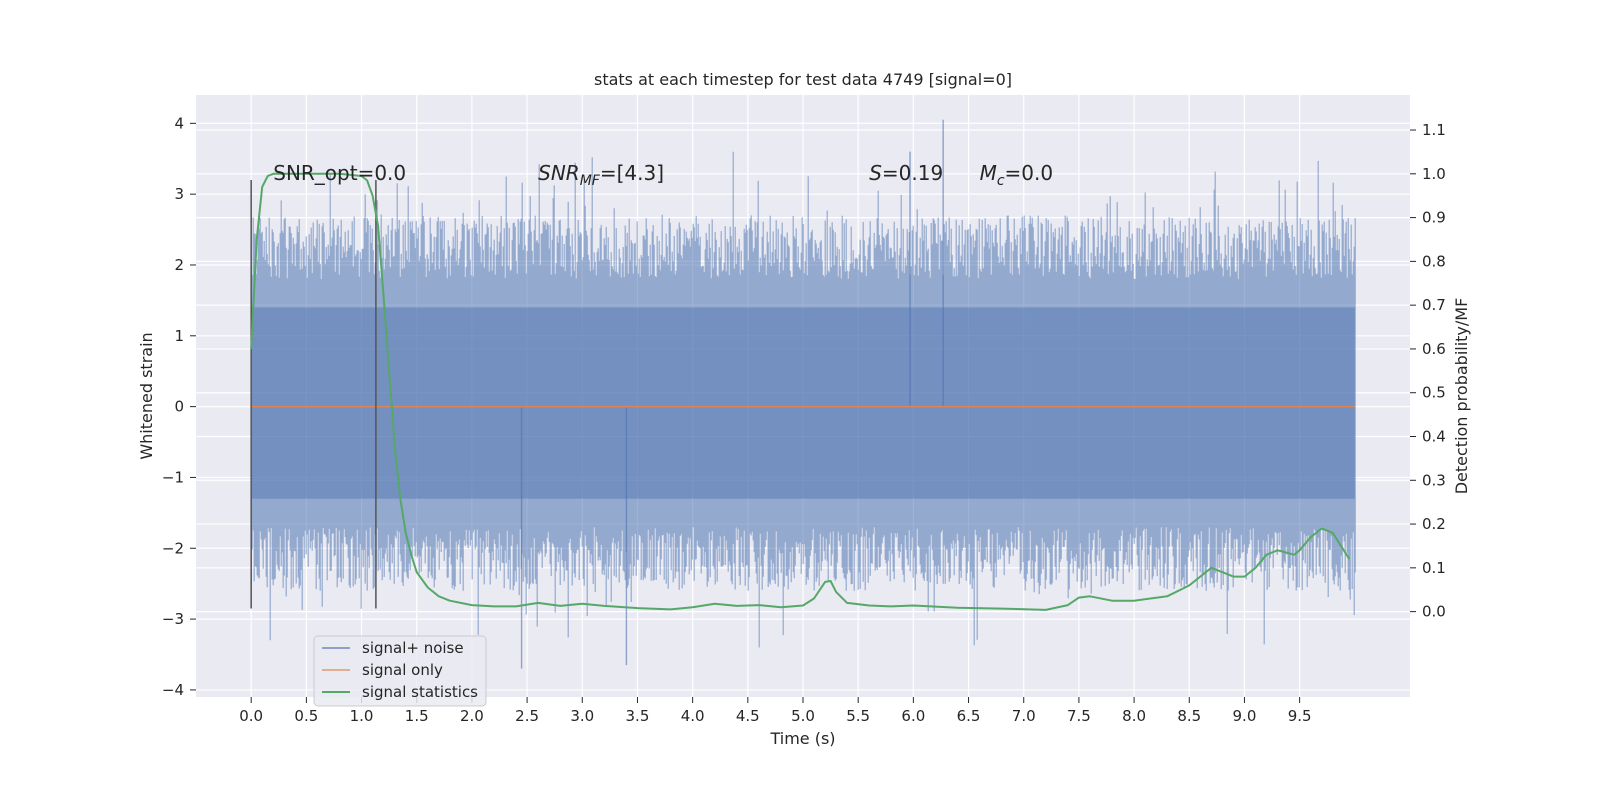 The height and width of the screenshot is (800, 1600). What do you see at coordinates (1024, 716) in the screenshot?
I see `x-tick-label: 7.0` at bounding box center [1024, 716].